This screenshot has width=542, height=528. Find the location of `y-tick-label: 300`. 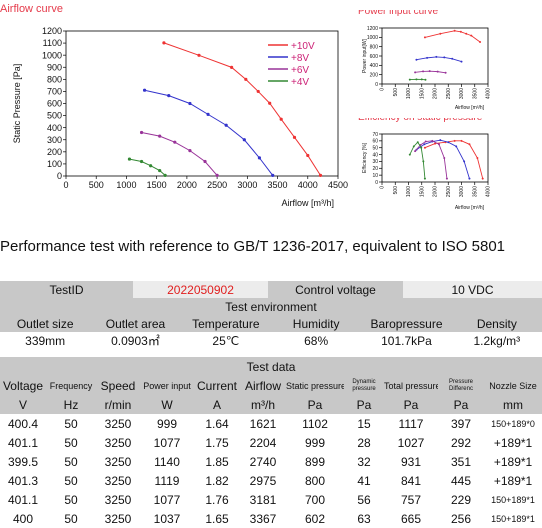

y-tick-label: 300 is located at coordinates (54, 140).